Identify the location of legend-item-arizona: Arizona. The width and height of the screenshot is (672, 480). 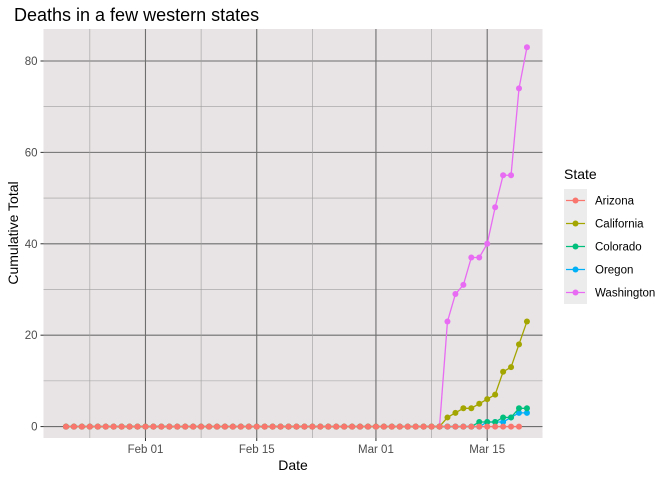
(599, 200).